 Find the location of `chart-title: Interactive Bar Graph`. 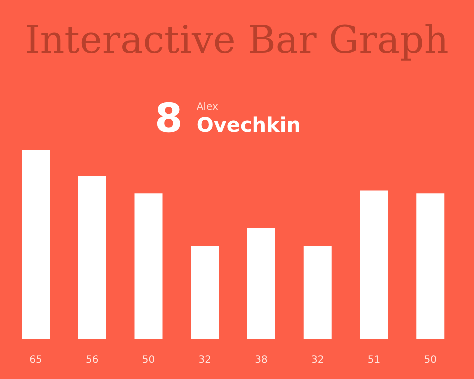

chart-title: Interactive Bar Graph is located at coordinates (237, 40).